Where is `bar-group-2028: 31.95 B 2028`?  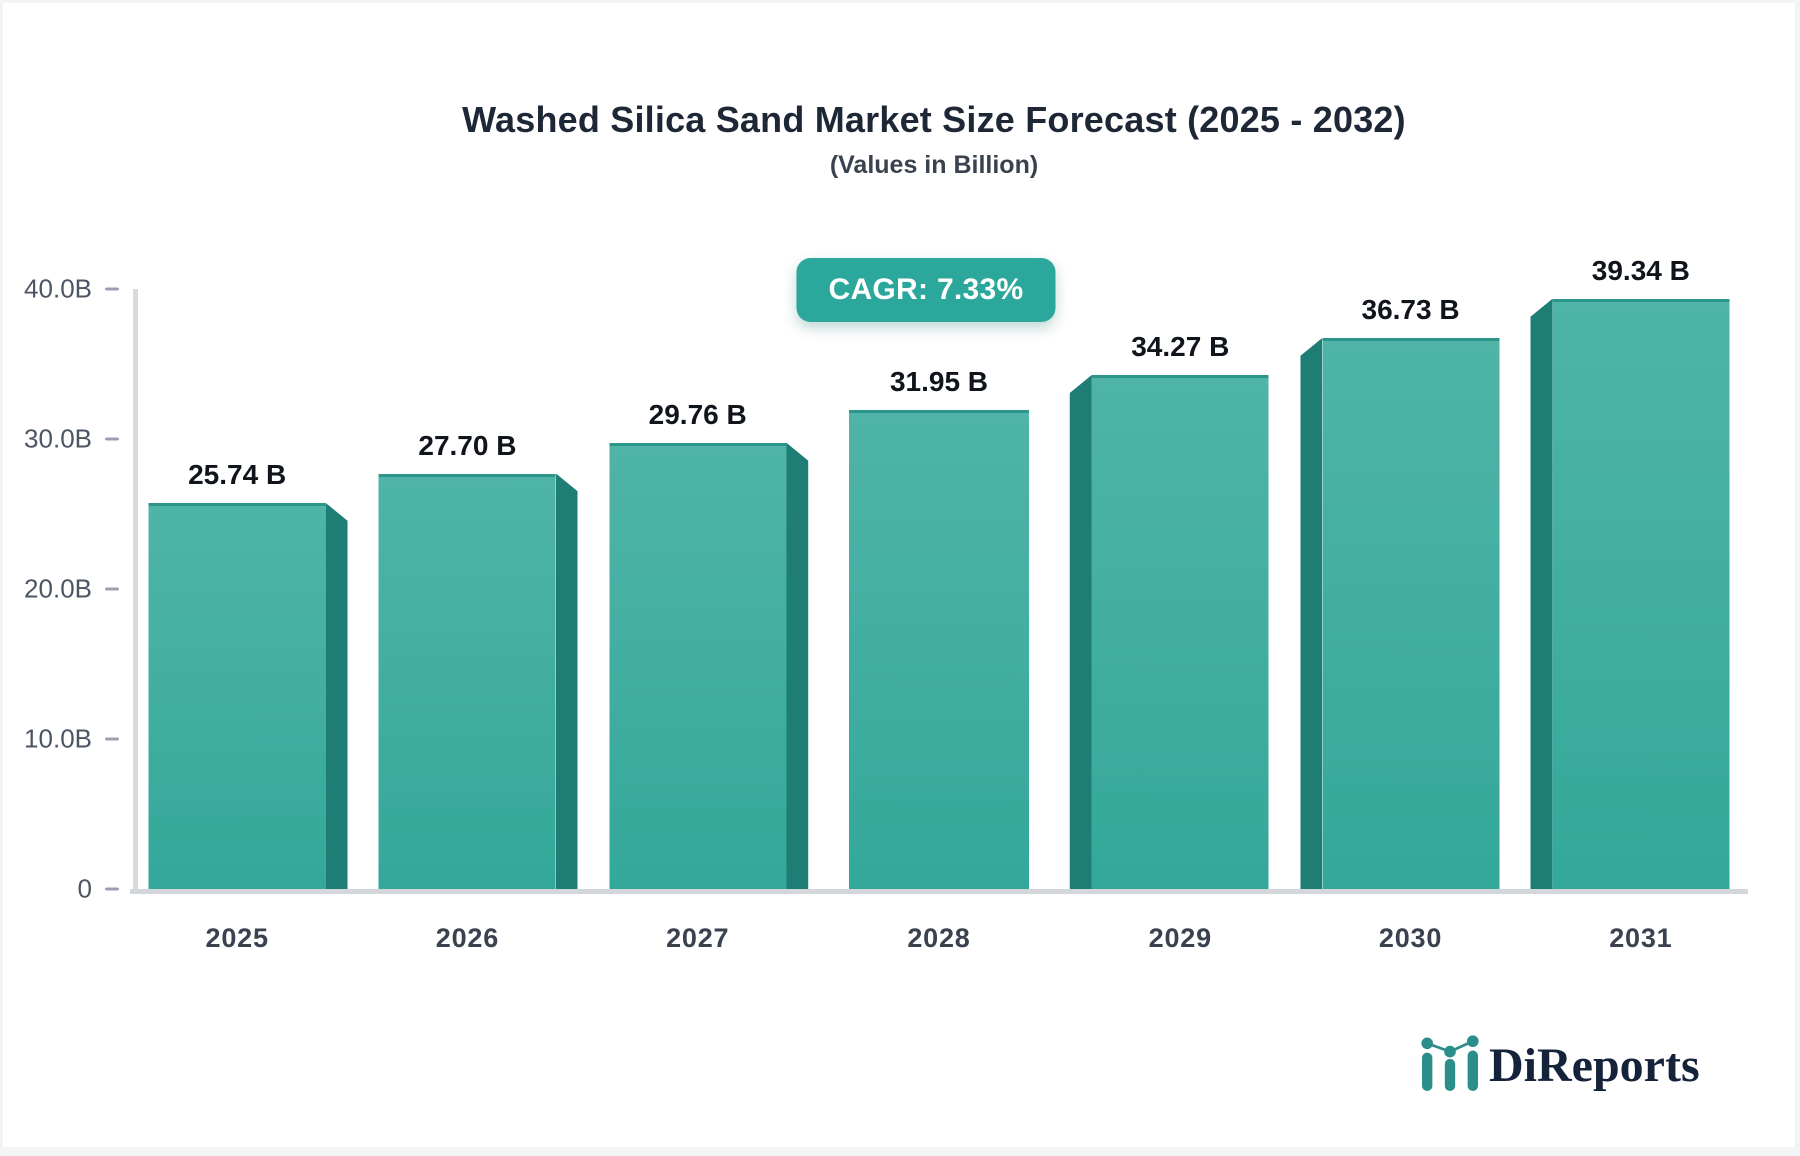
bar-group-2028: 31.95 B 2028 is located at coordinates (939, 621).